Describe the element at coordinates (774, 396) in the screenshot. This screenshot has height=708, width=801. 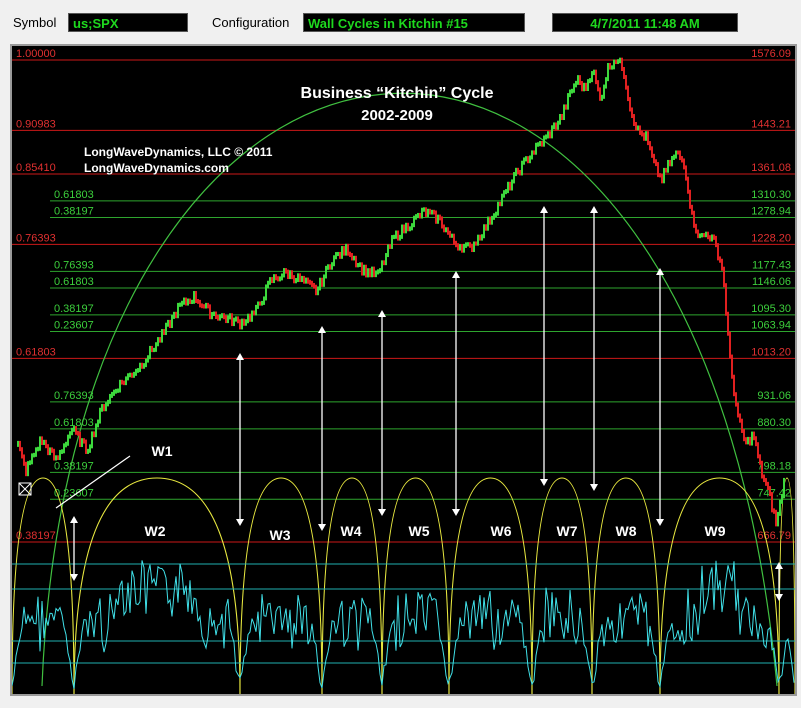
I see `level-price-label: 931.06` at that location.